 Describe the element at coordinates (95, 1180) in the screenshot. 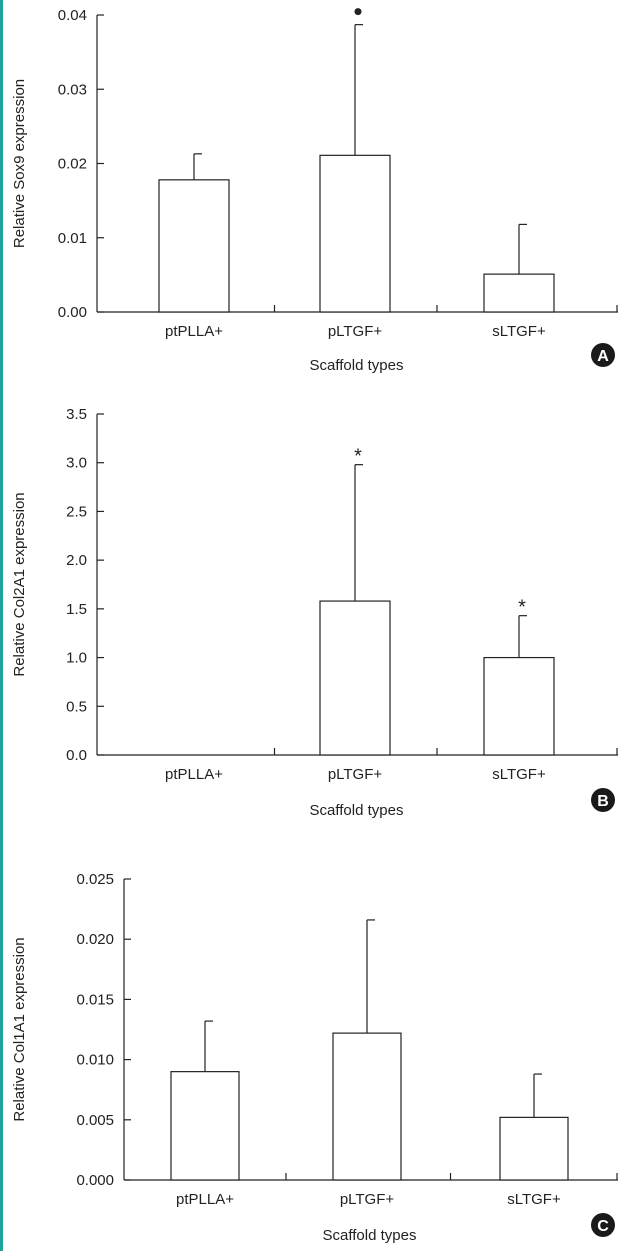

I see `y-tick-label: 0.000` at that location.